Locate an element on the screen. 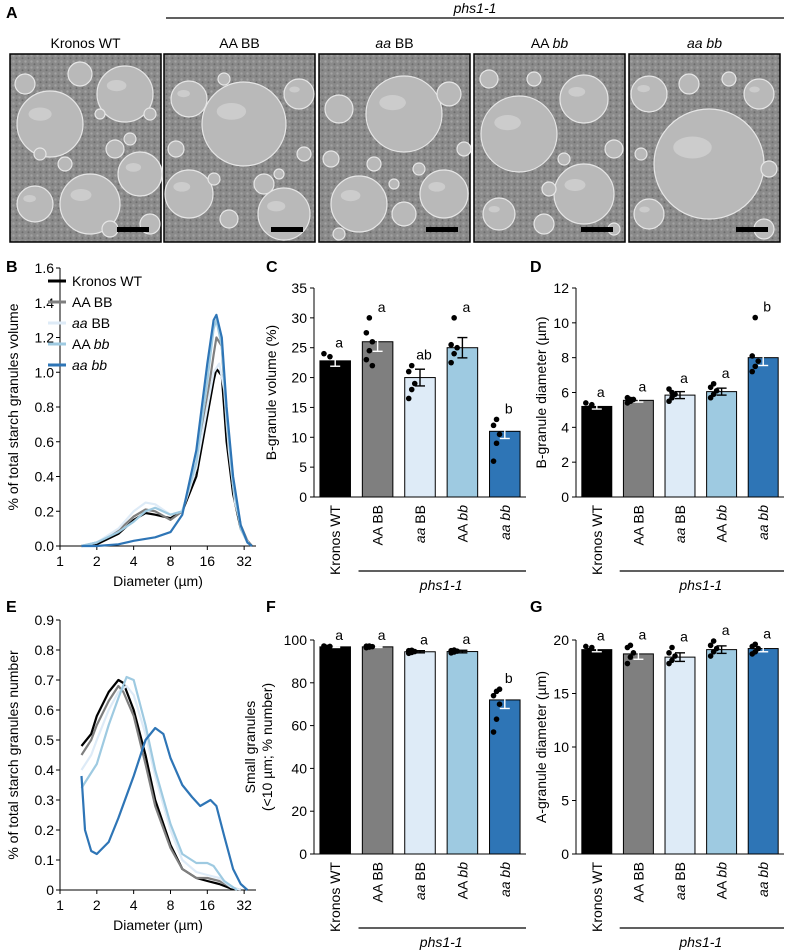 The height and width of the screenshot is (951, 788). genotype-italic: bb is located at coordinates (722, 870).